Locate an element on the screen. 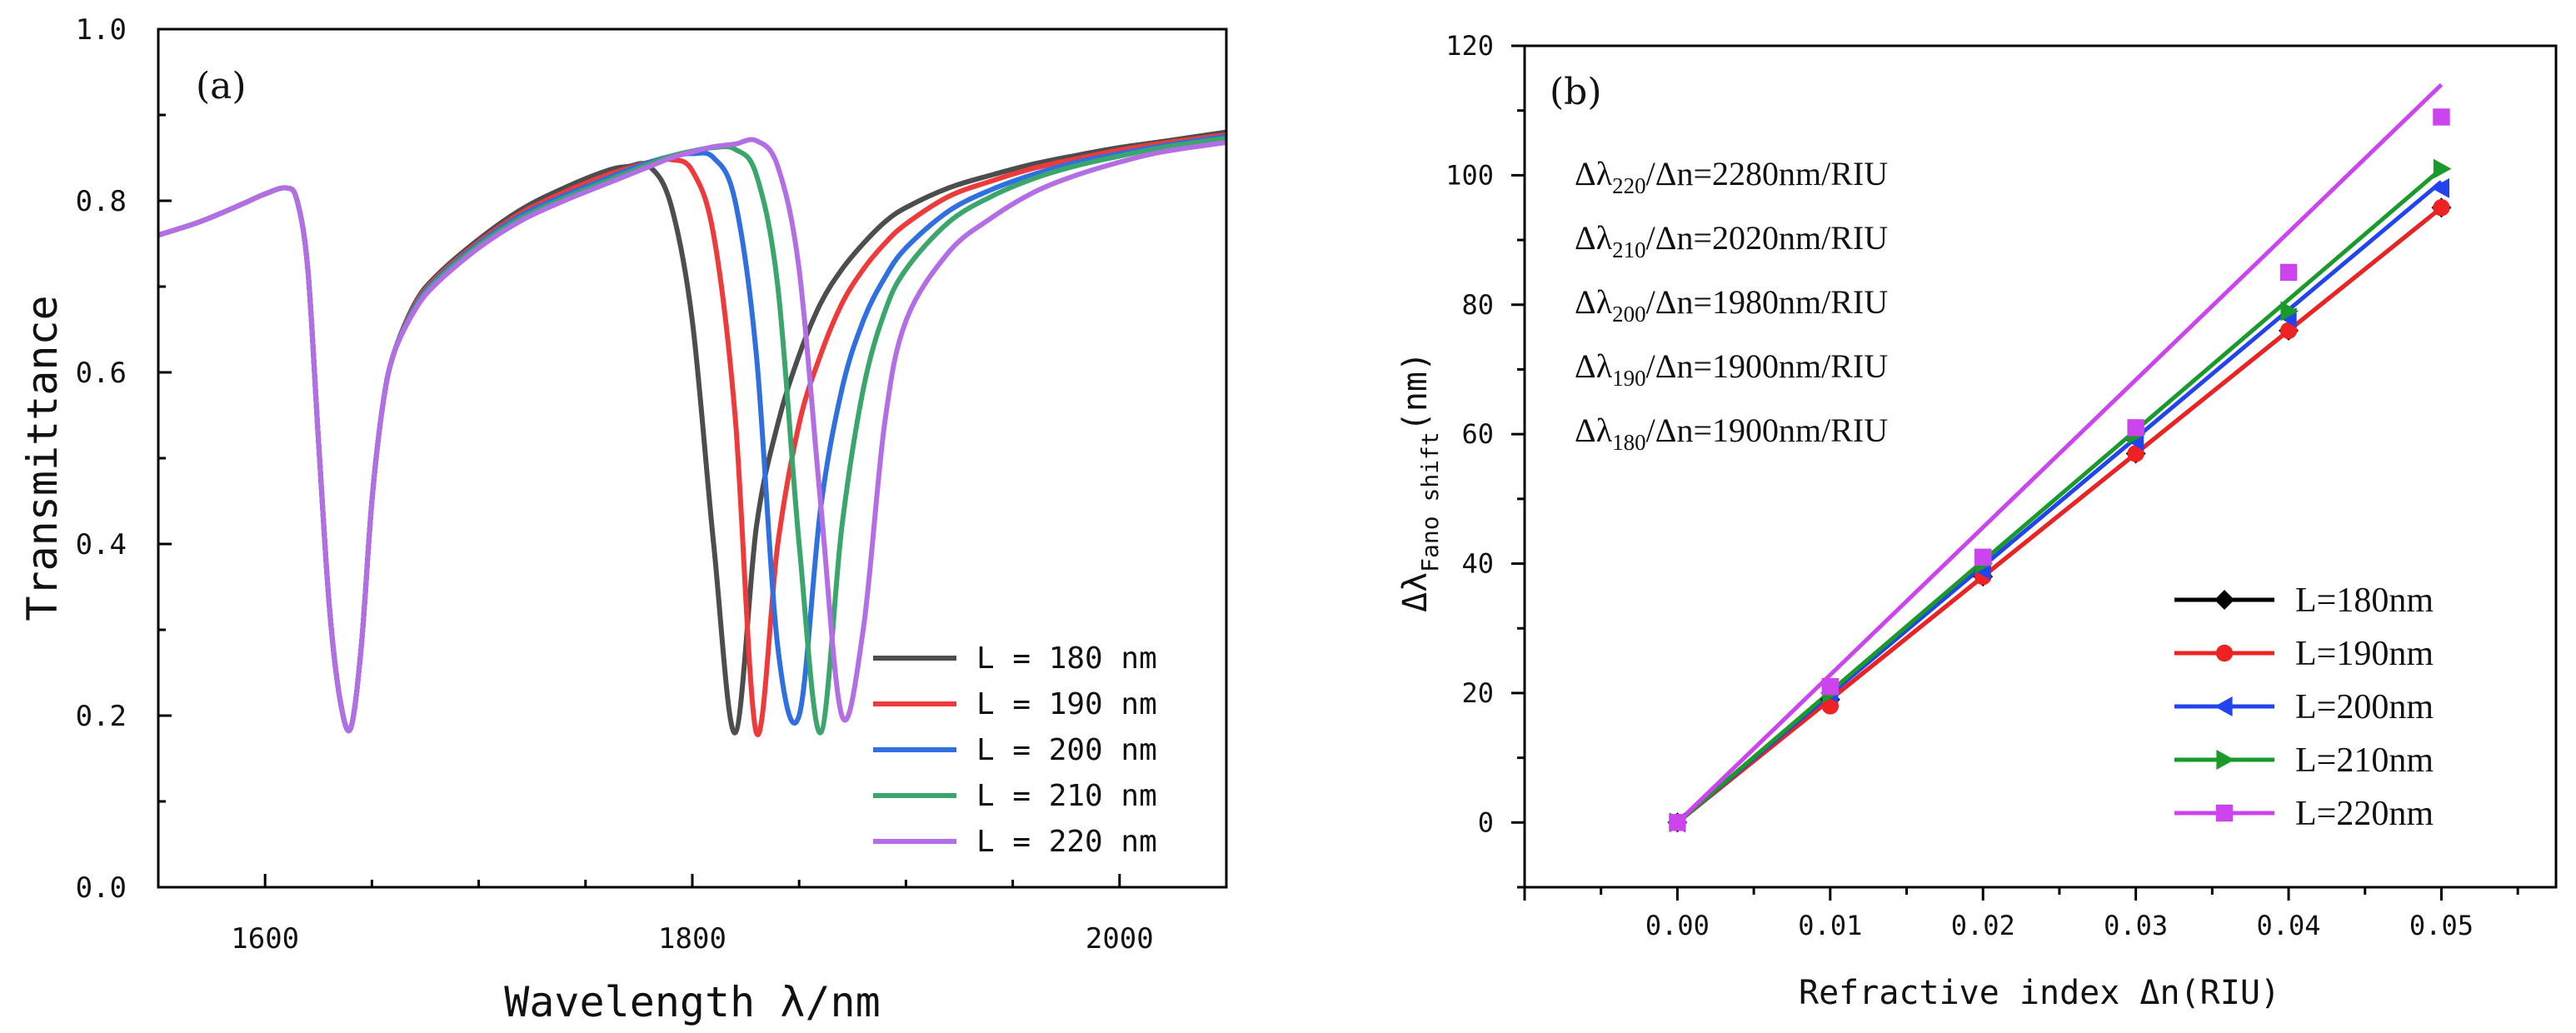 The image size is (2576, 1033). panel-b-sensitivity-text: Δλ220/Δn=2280nm/RIU is located at coordinates (1731, 176).